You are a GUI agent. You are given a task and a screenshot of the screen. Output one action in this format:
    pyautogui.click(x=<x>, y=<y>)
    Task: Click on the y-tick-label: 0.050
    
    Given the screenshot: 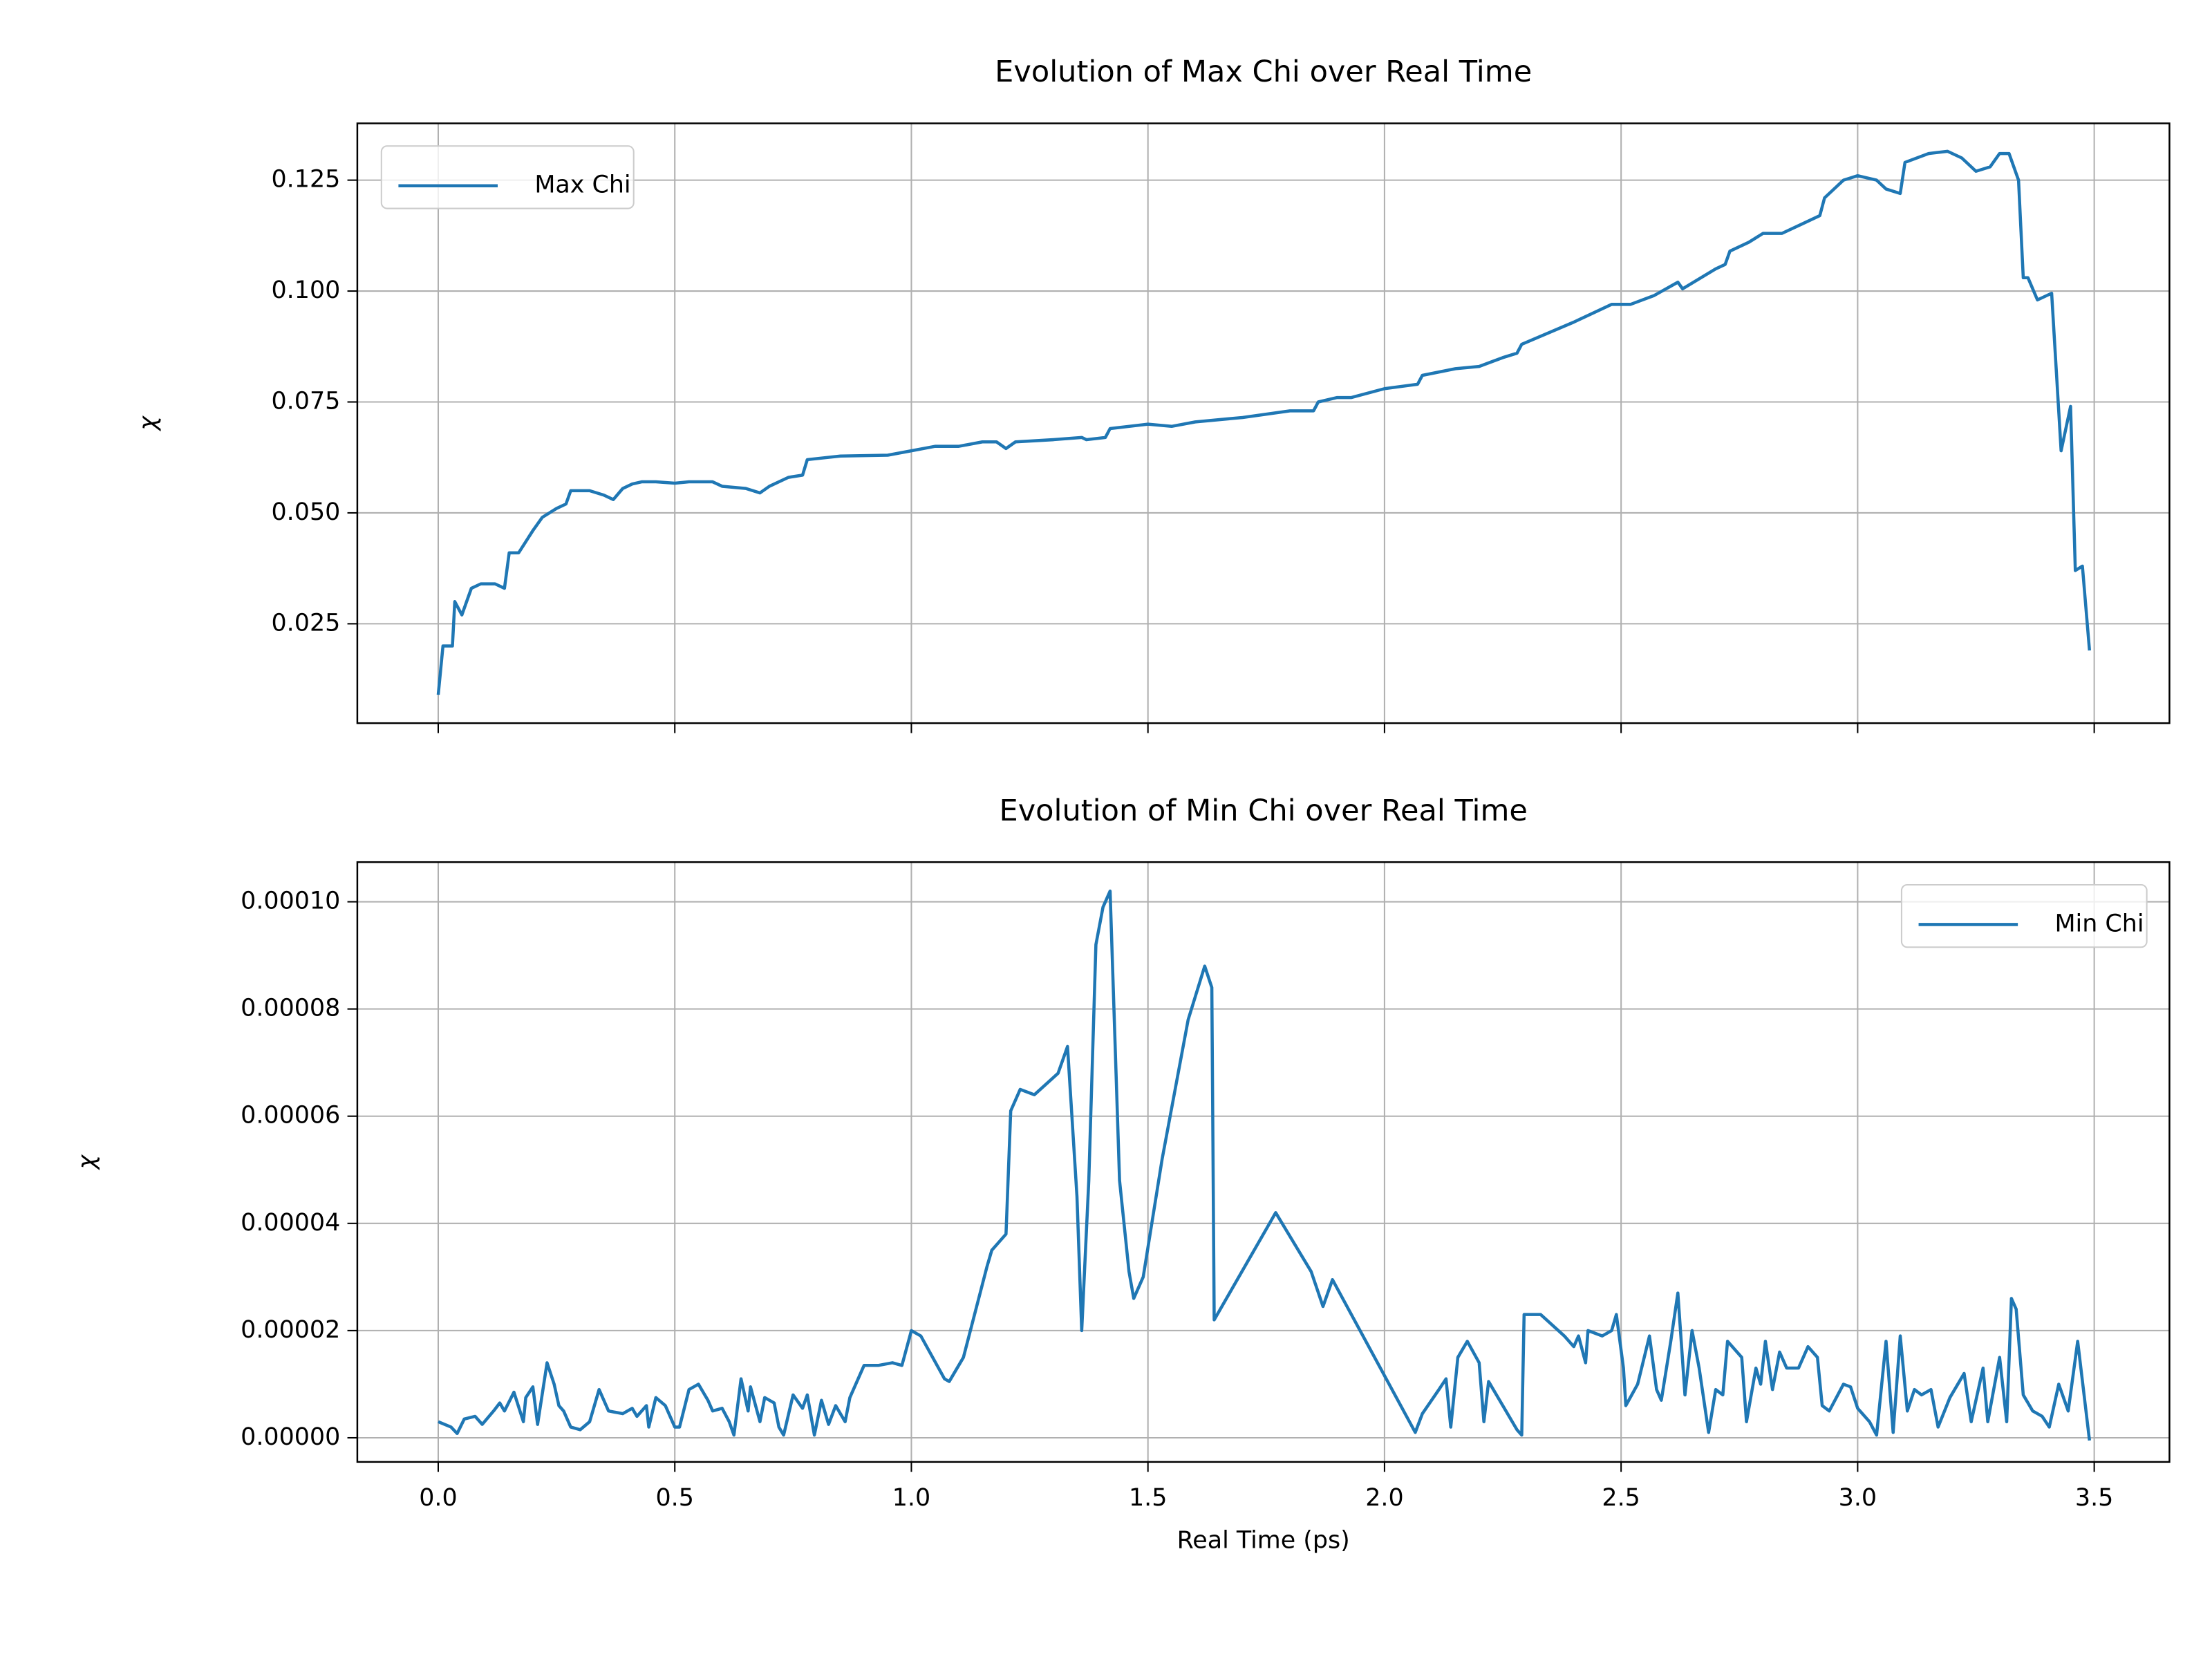 What is the action you would take?
    pyautogui.click(x=306, y=512)
    